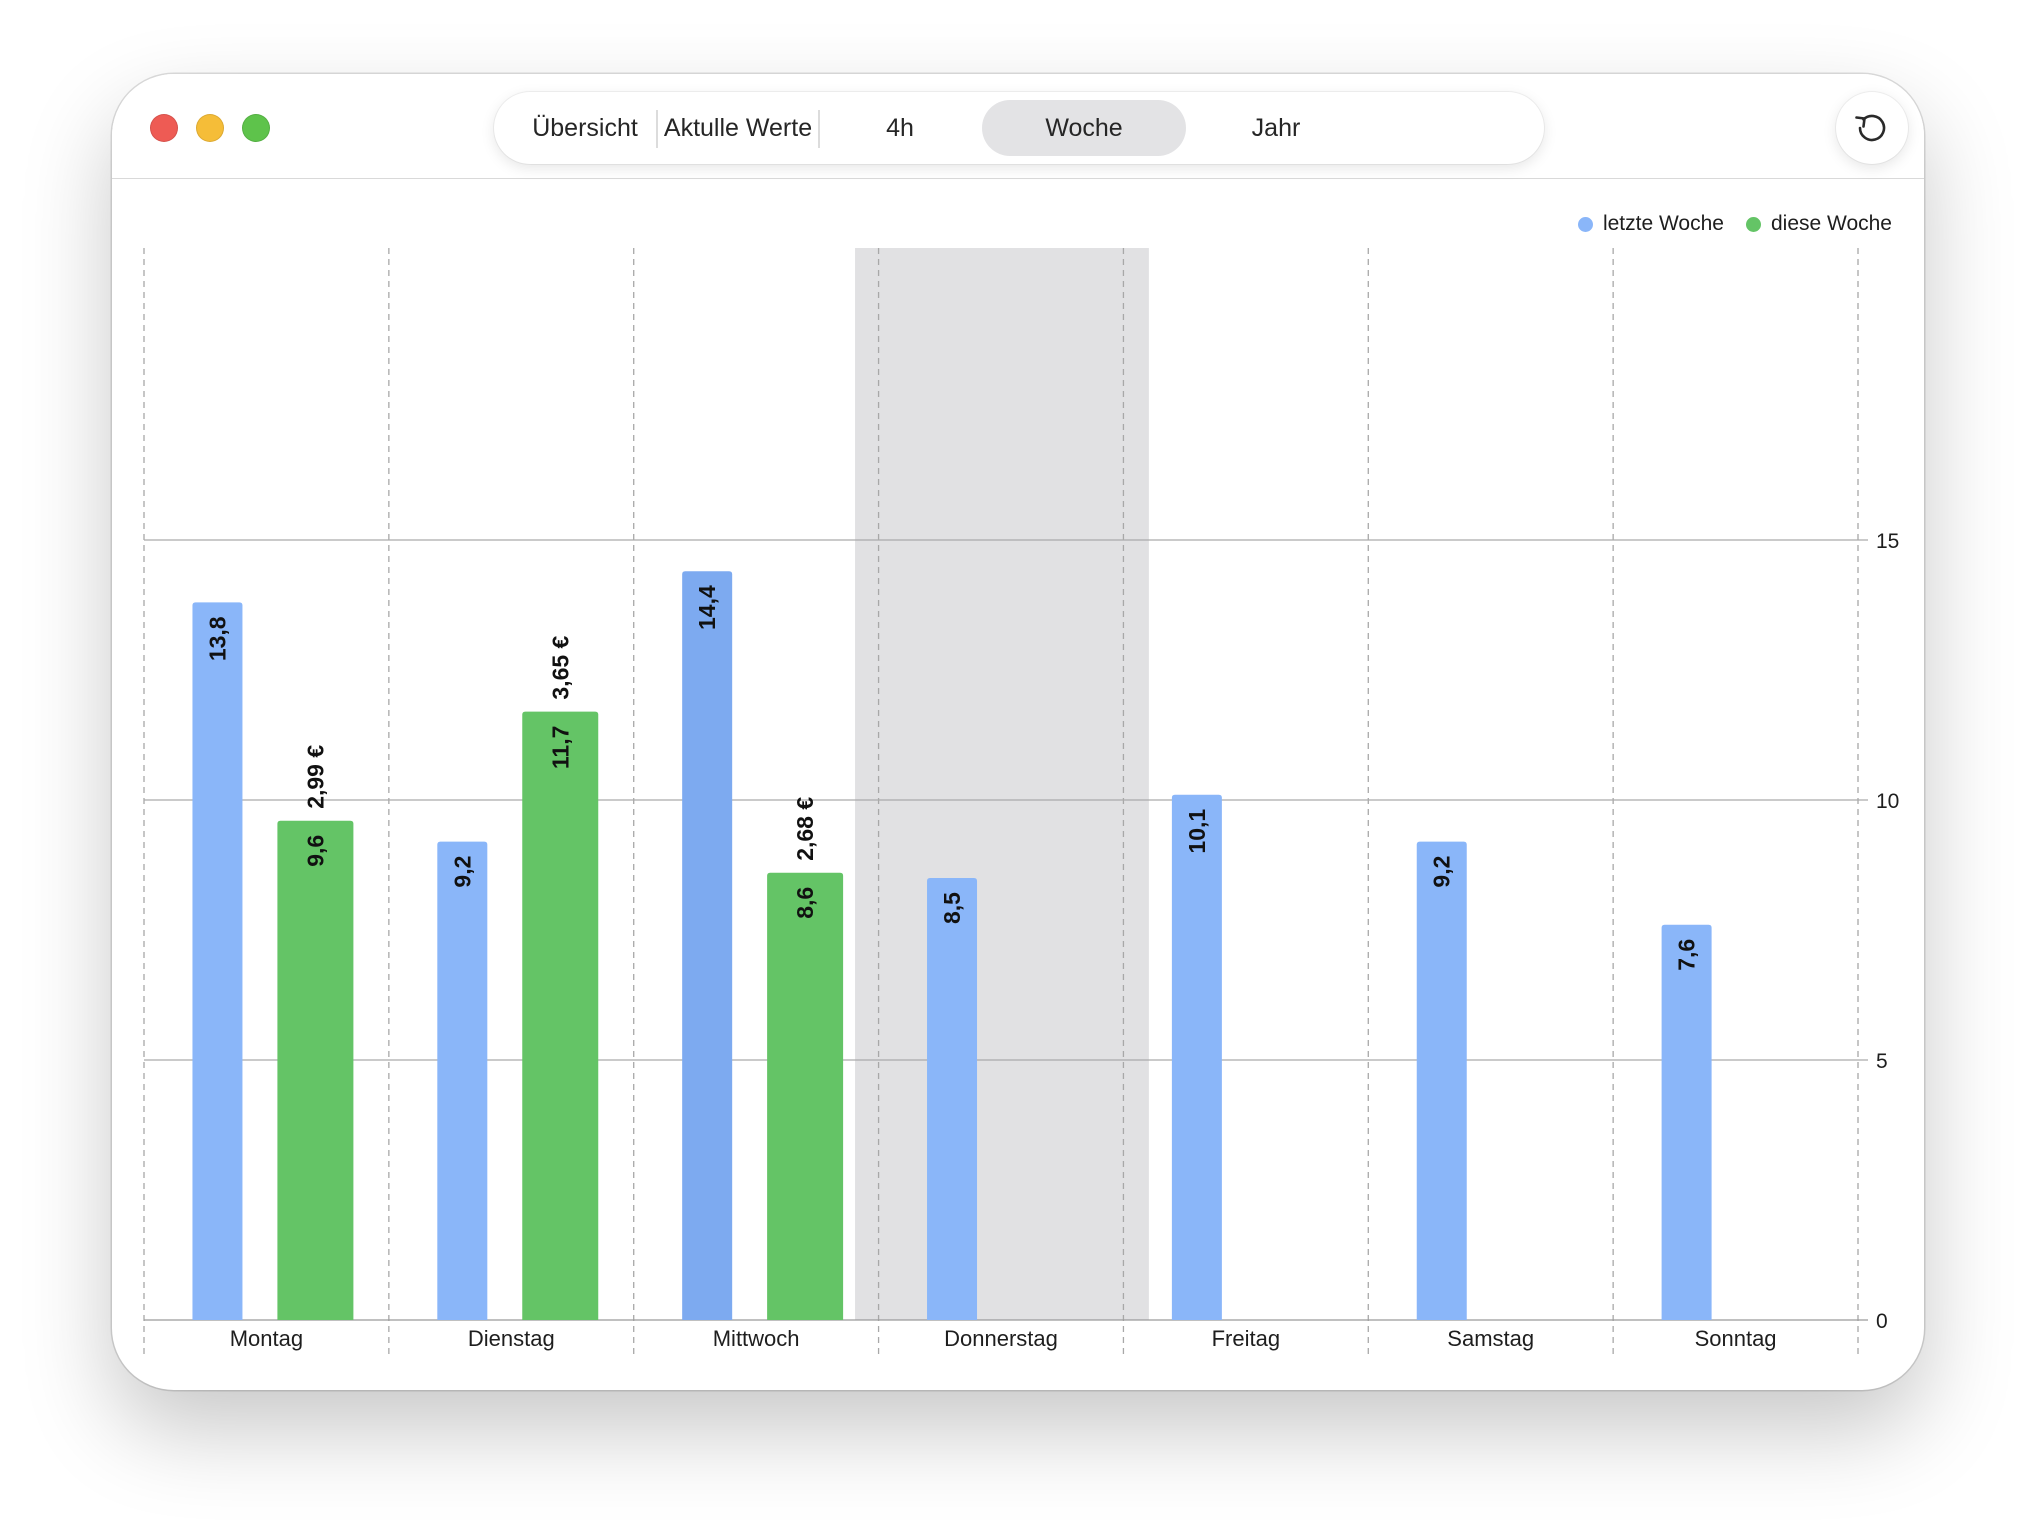  Describe the element at coordinates (560, 748) in the screenshot. I see `bar-value-label: 11,7` at that location.